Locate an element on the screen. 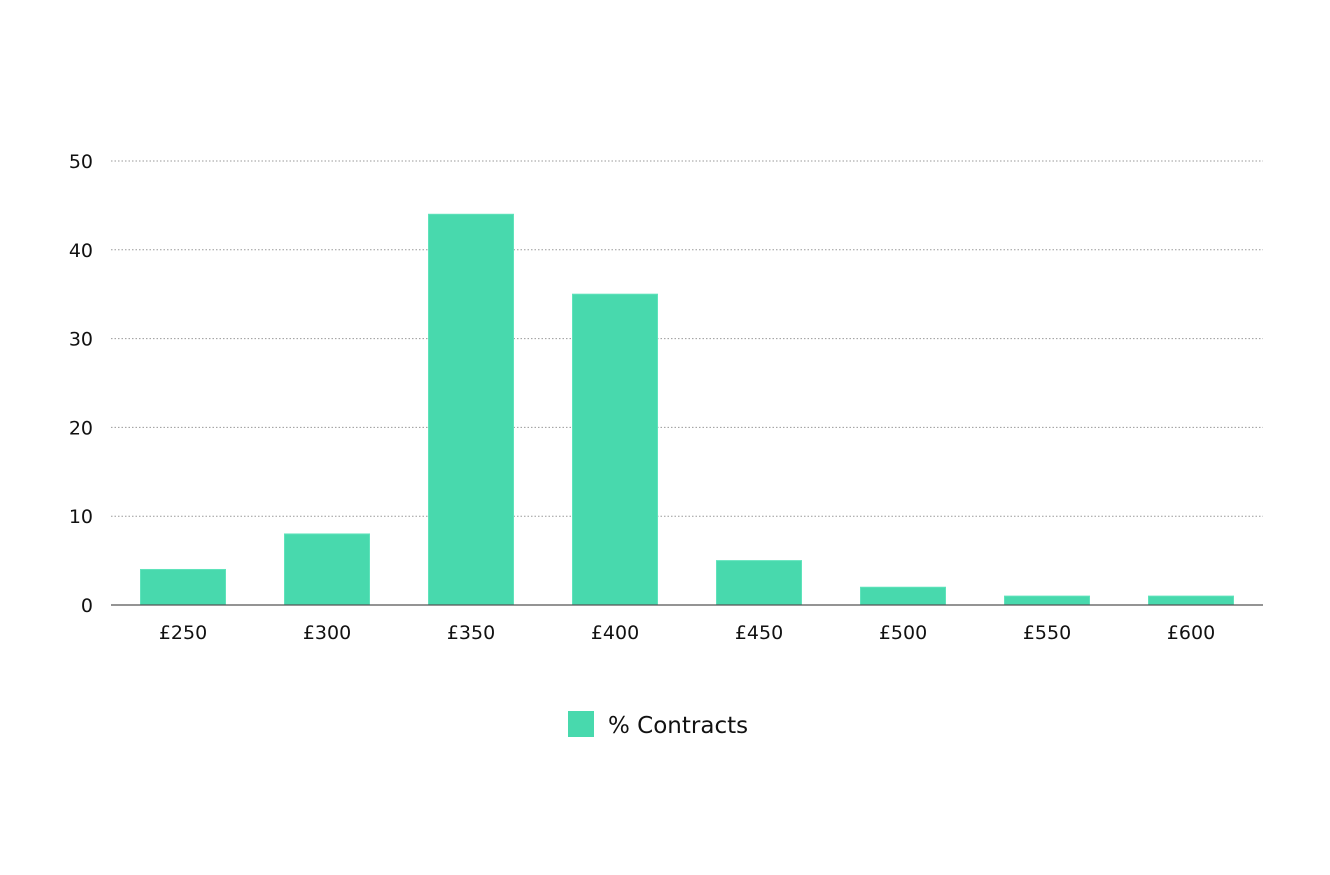  legend: % Contracts is located at coordinates (658, 725).